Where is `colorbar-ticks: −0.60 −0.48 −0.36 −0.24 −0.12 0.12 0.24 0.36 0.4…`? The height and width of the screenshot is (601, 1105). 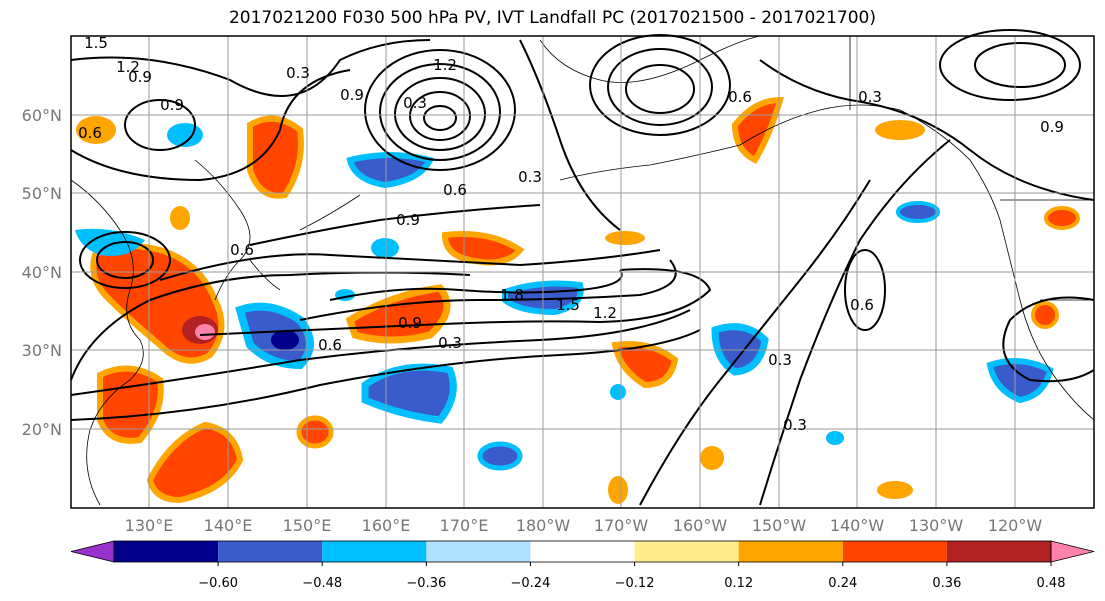 colorbar-ticks: −0.60 −0.48 −0.36 −0.24 −0.12 0.12 0.24 0.36 0.4… is located at coordinates (631, 576).